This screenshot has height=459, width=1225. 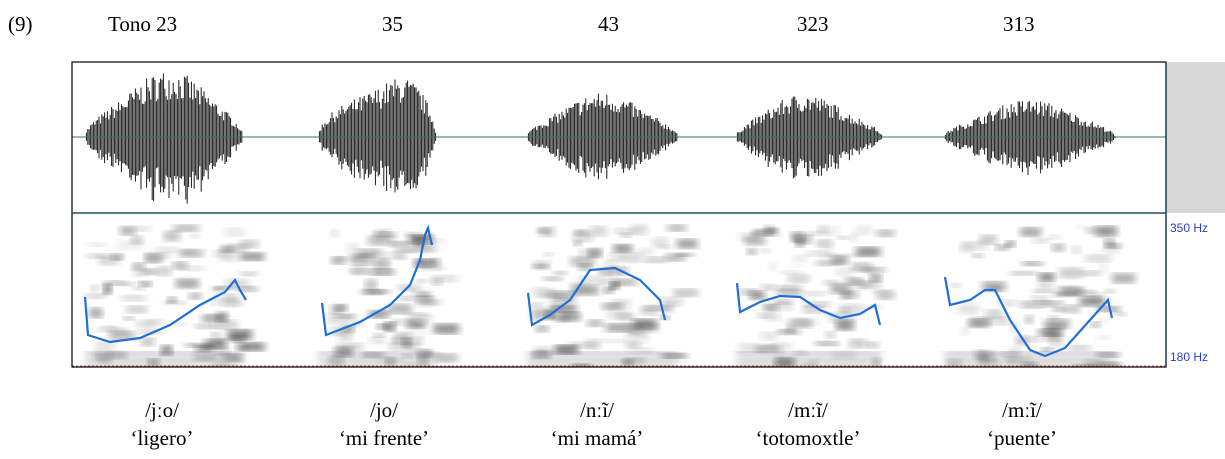 What do you see at coordinates (162, 410) in the screenshot?
I see `transcription: /jːo/` at bounding box center [162, 410].